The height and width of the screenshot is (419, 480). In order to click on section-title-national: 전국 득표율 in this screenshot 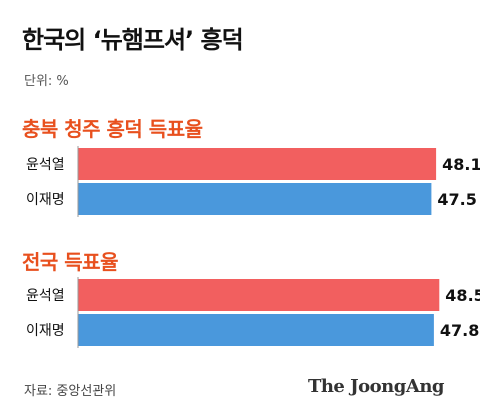, I will do `click(70, 262)`.